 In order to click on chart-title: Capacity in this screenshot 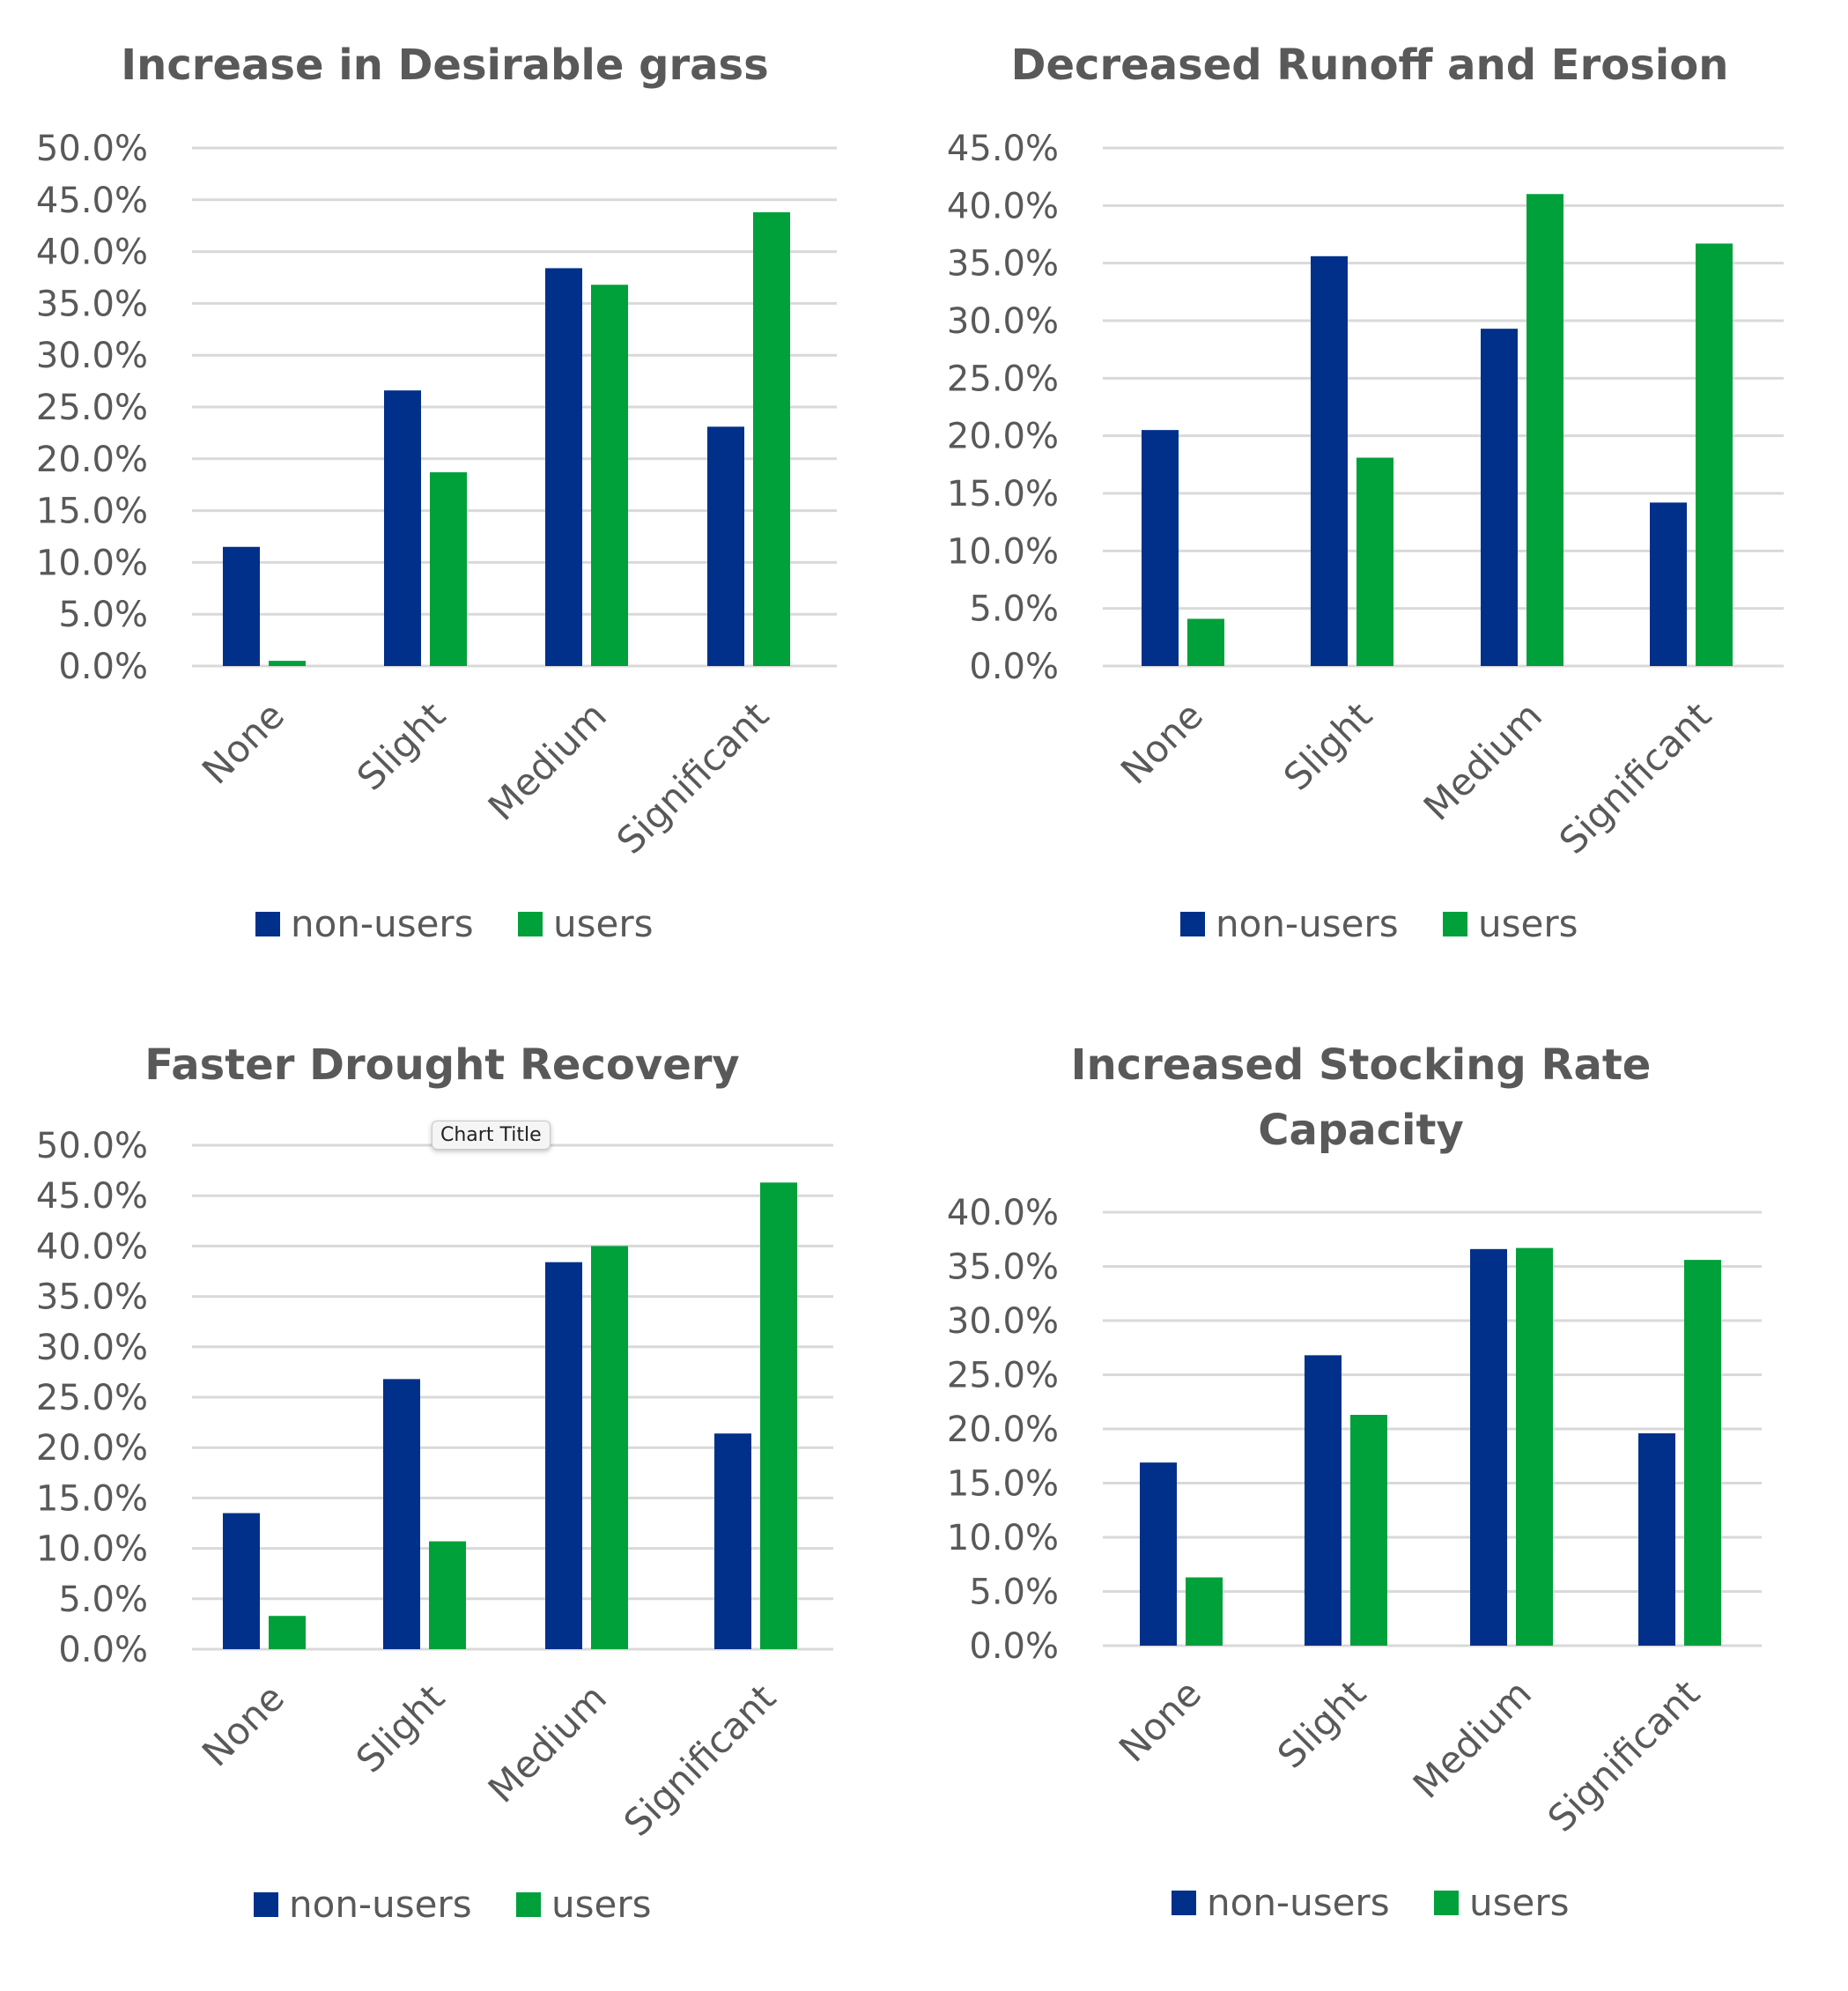, I will do `click(1361, 1130)`.